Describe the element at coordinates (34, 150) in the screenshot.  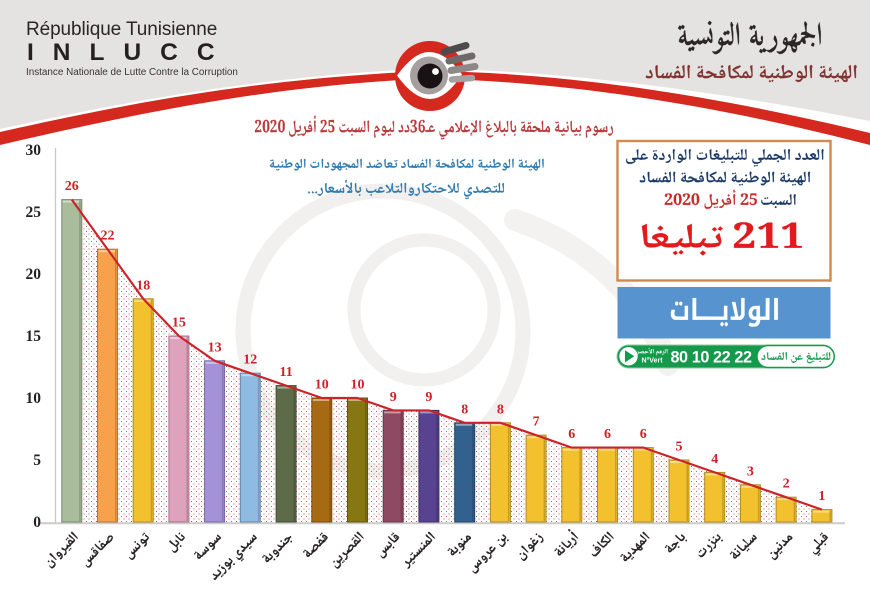
I see `svg-text: 30` at that location.